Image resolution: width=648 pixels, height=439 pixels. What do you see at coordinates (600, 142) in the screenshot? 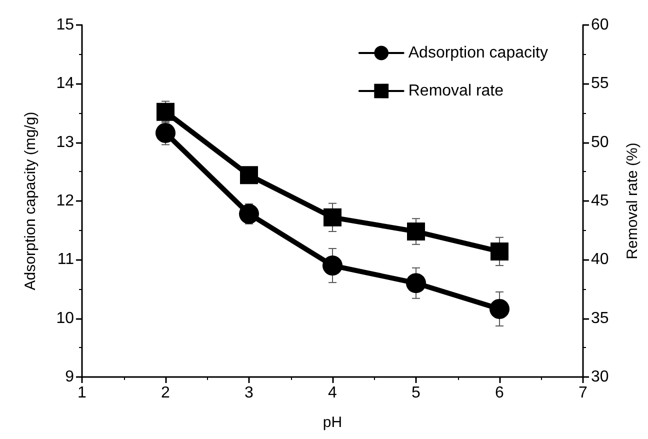
I see `y2-tick-label: 50` at bounding box center [600, 142].